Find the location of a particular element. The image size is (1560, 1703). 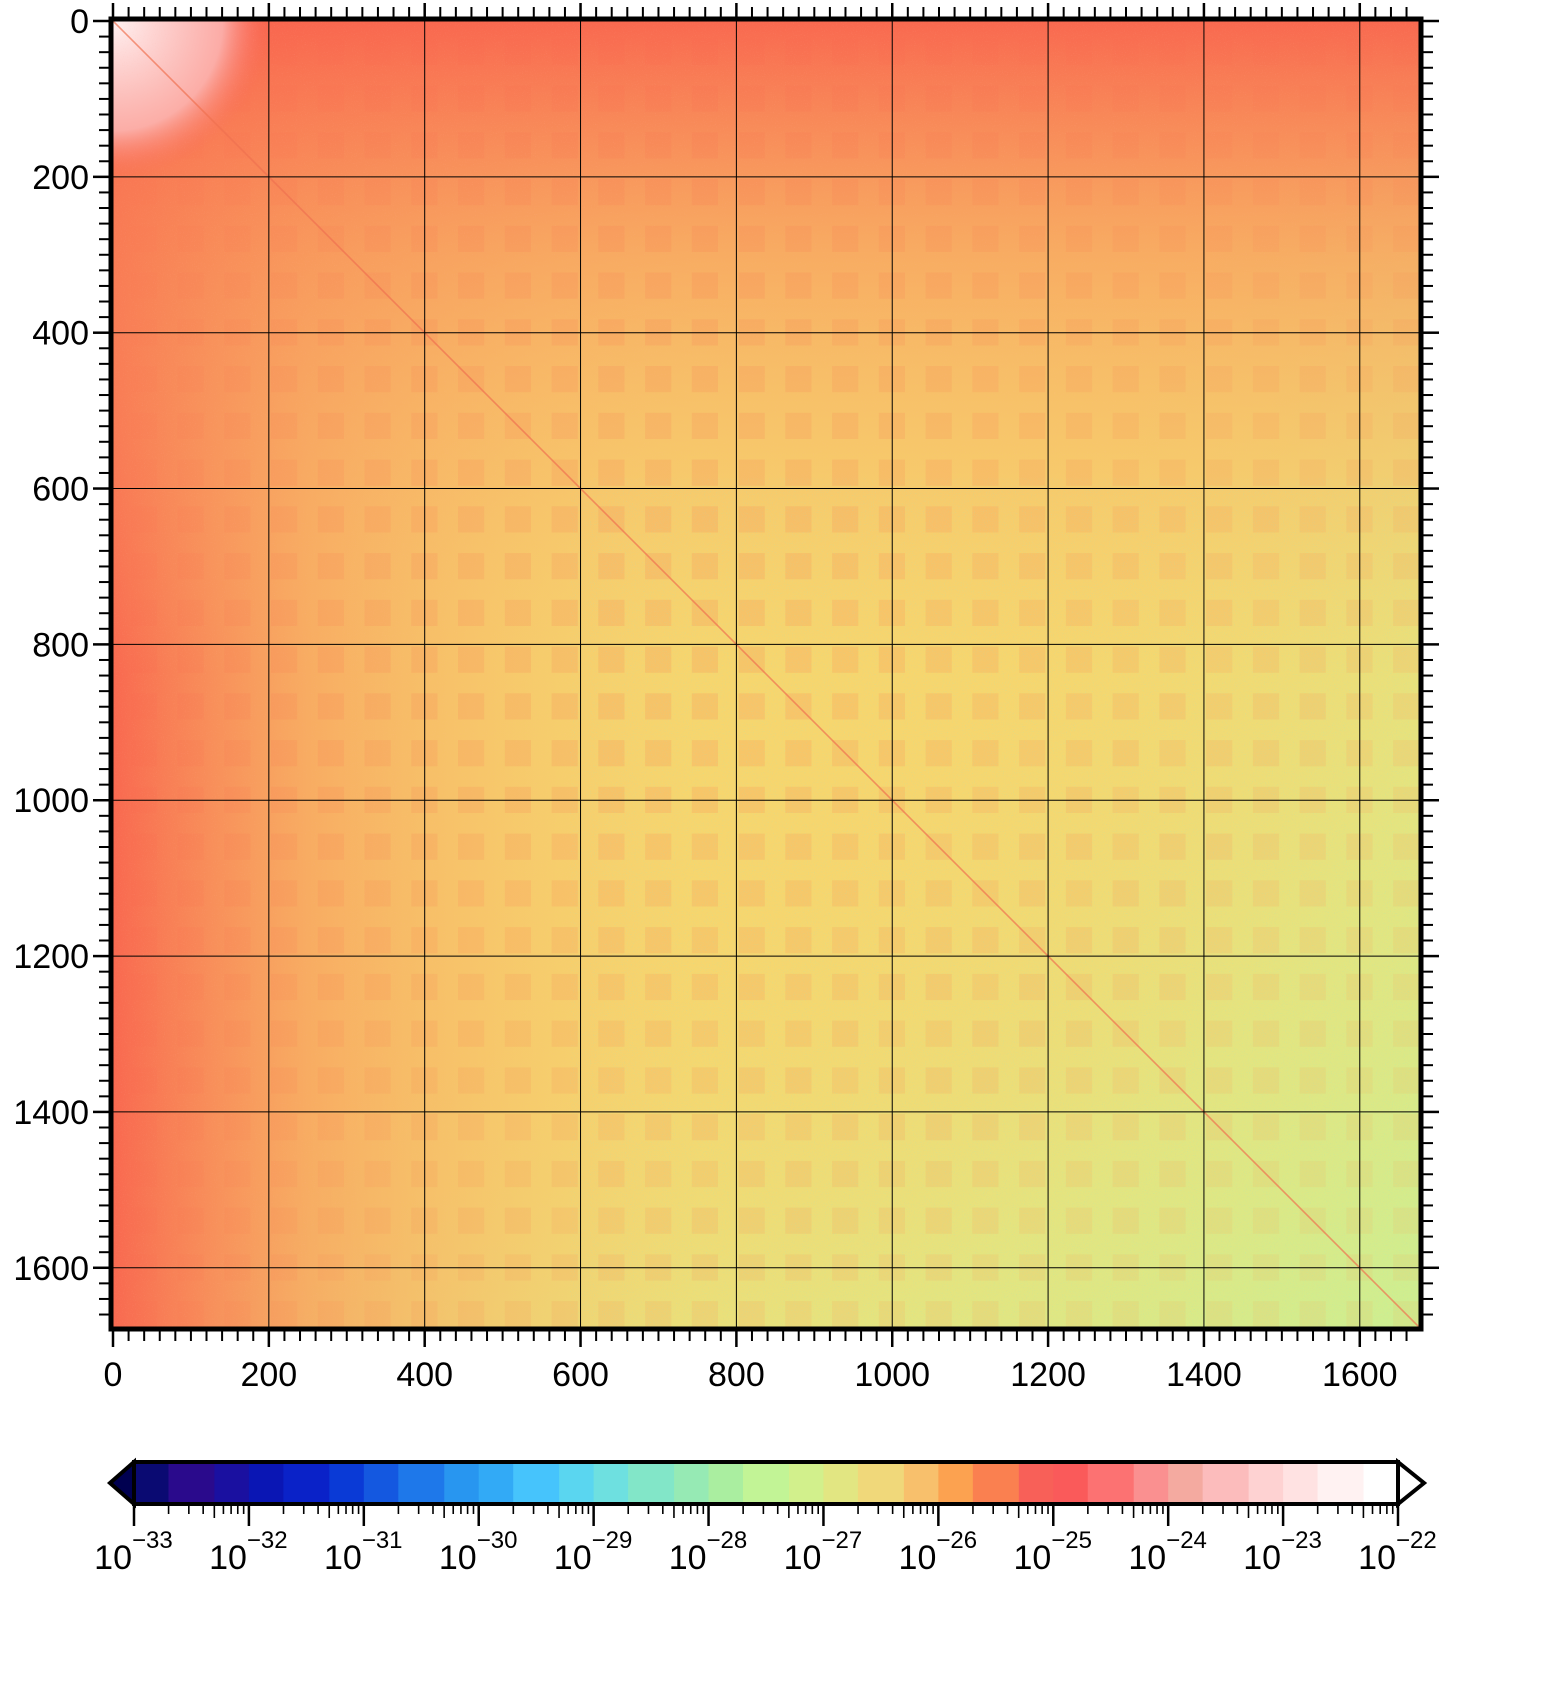

colorbar-tick-label: 10 −29 is located at coordinates (593, 1552).